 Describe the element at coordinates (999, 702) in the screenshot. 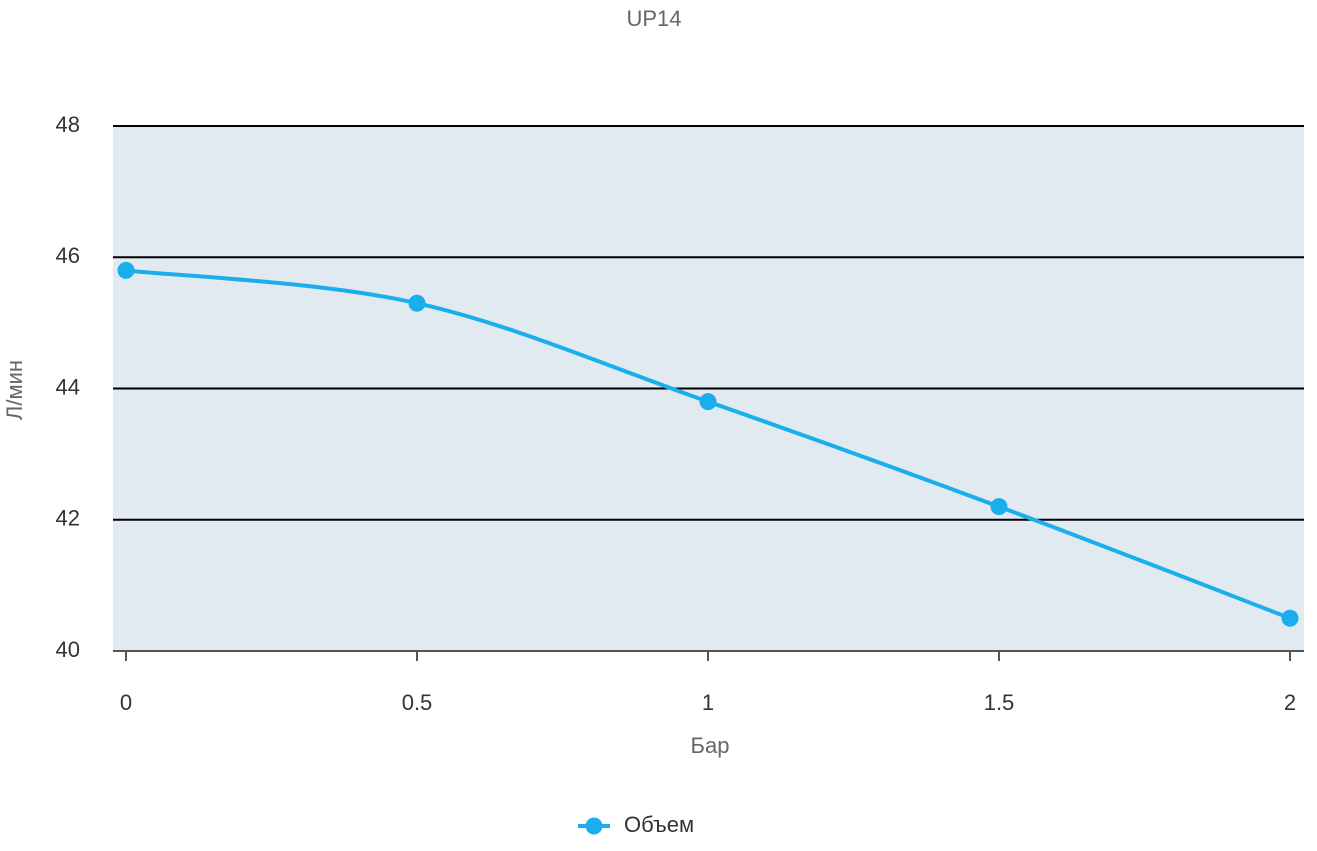

I see `x-tick-label: 1.5` at that location.